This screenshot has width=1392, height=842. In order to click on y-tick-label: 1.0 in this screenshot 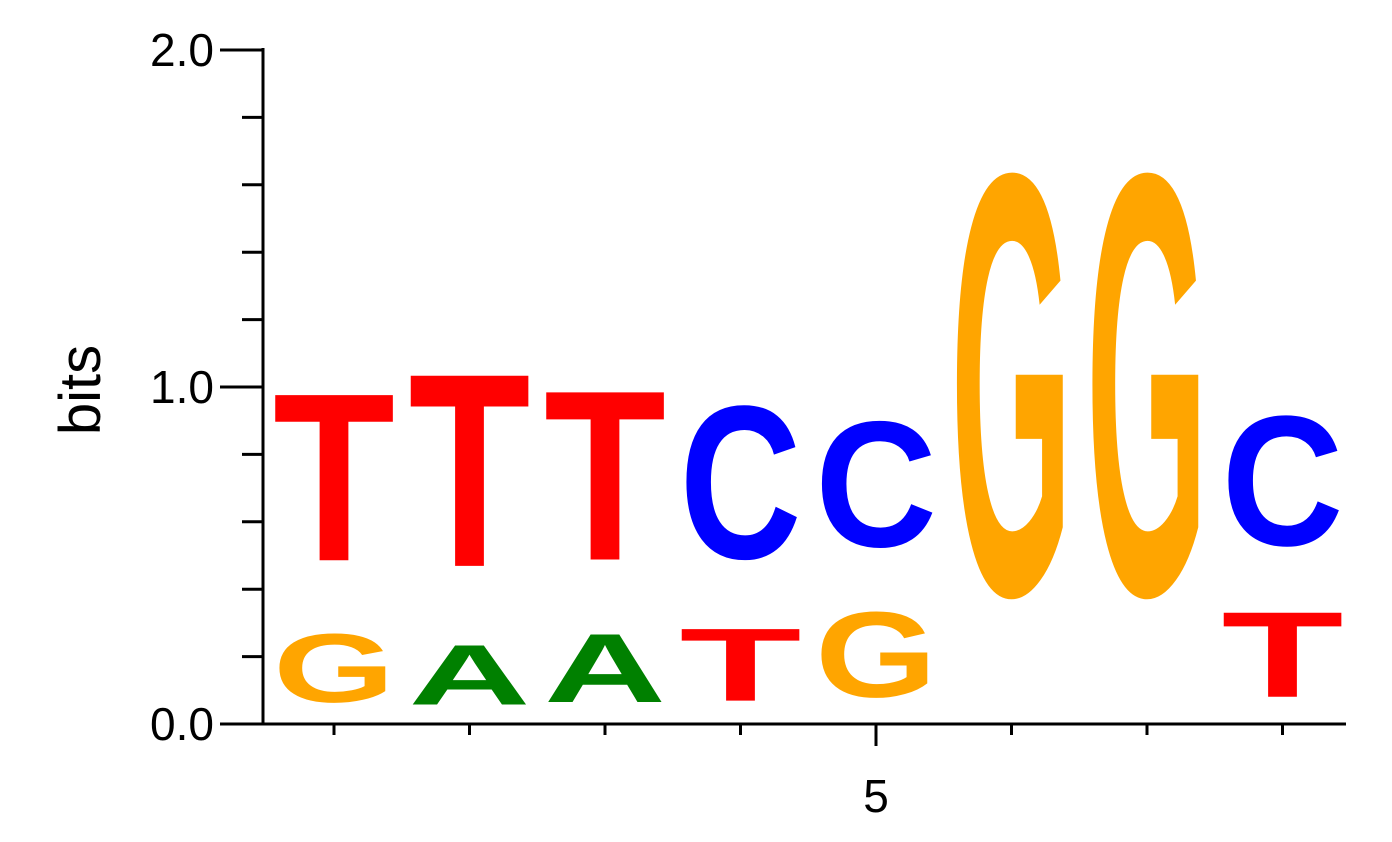, I will do `click(182, 387)`.